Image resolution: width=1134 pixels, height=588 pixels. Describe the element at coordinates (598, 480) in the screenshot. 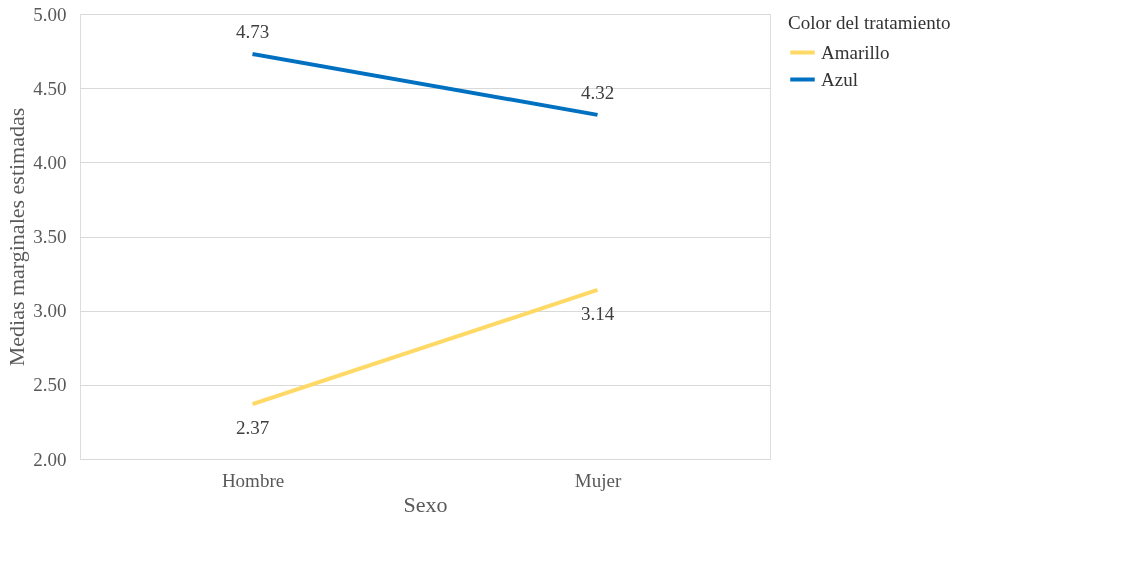

I see `x-tick-label: Mujer` at that location.